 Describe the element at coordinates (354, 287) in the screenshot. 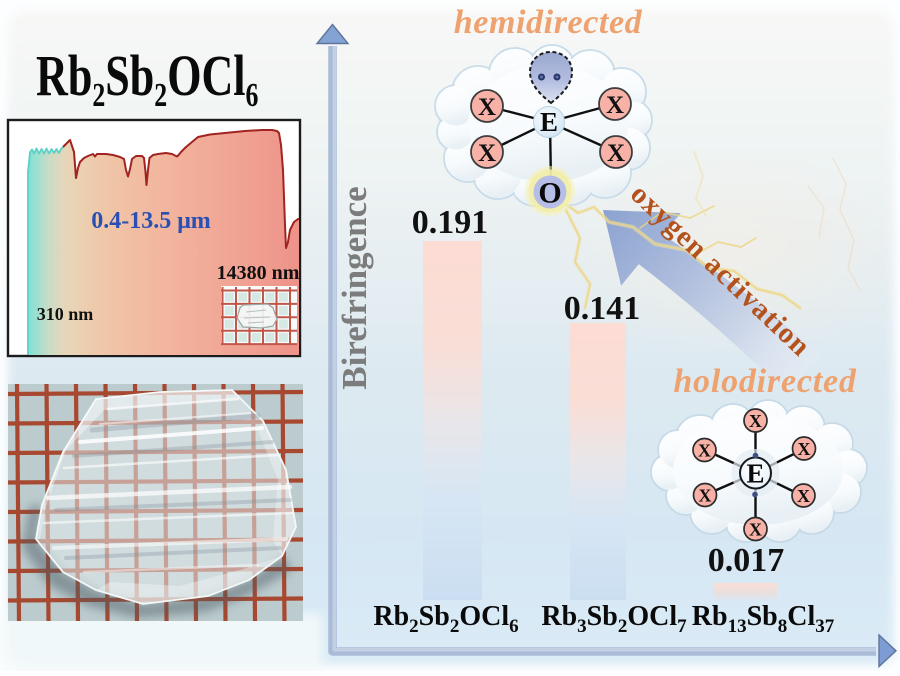

I see `svg-text: Birefringence` at that location.